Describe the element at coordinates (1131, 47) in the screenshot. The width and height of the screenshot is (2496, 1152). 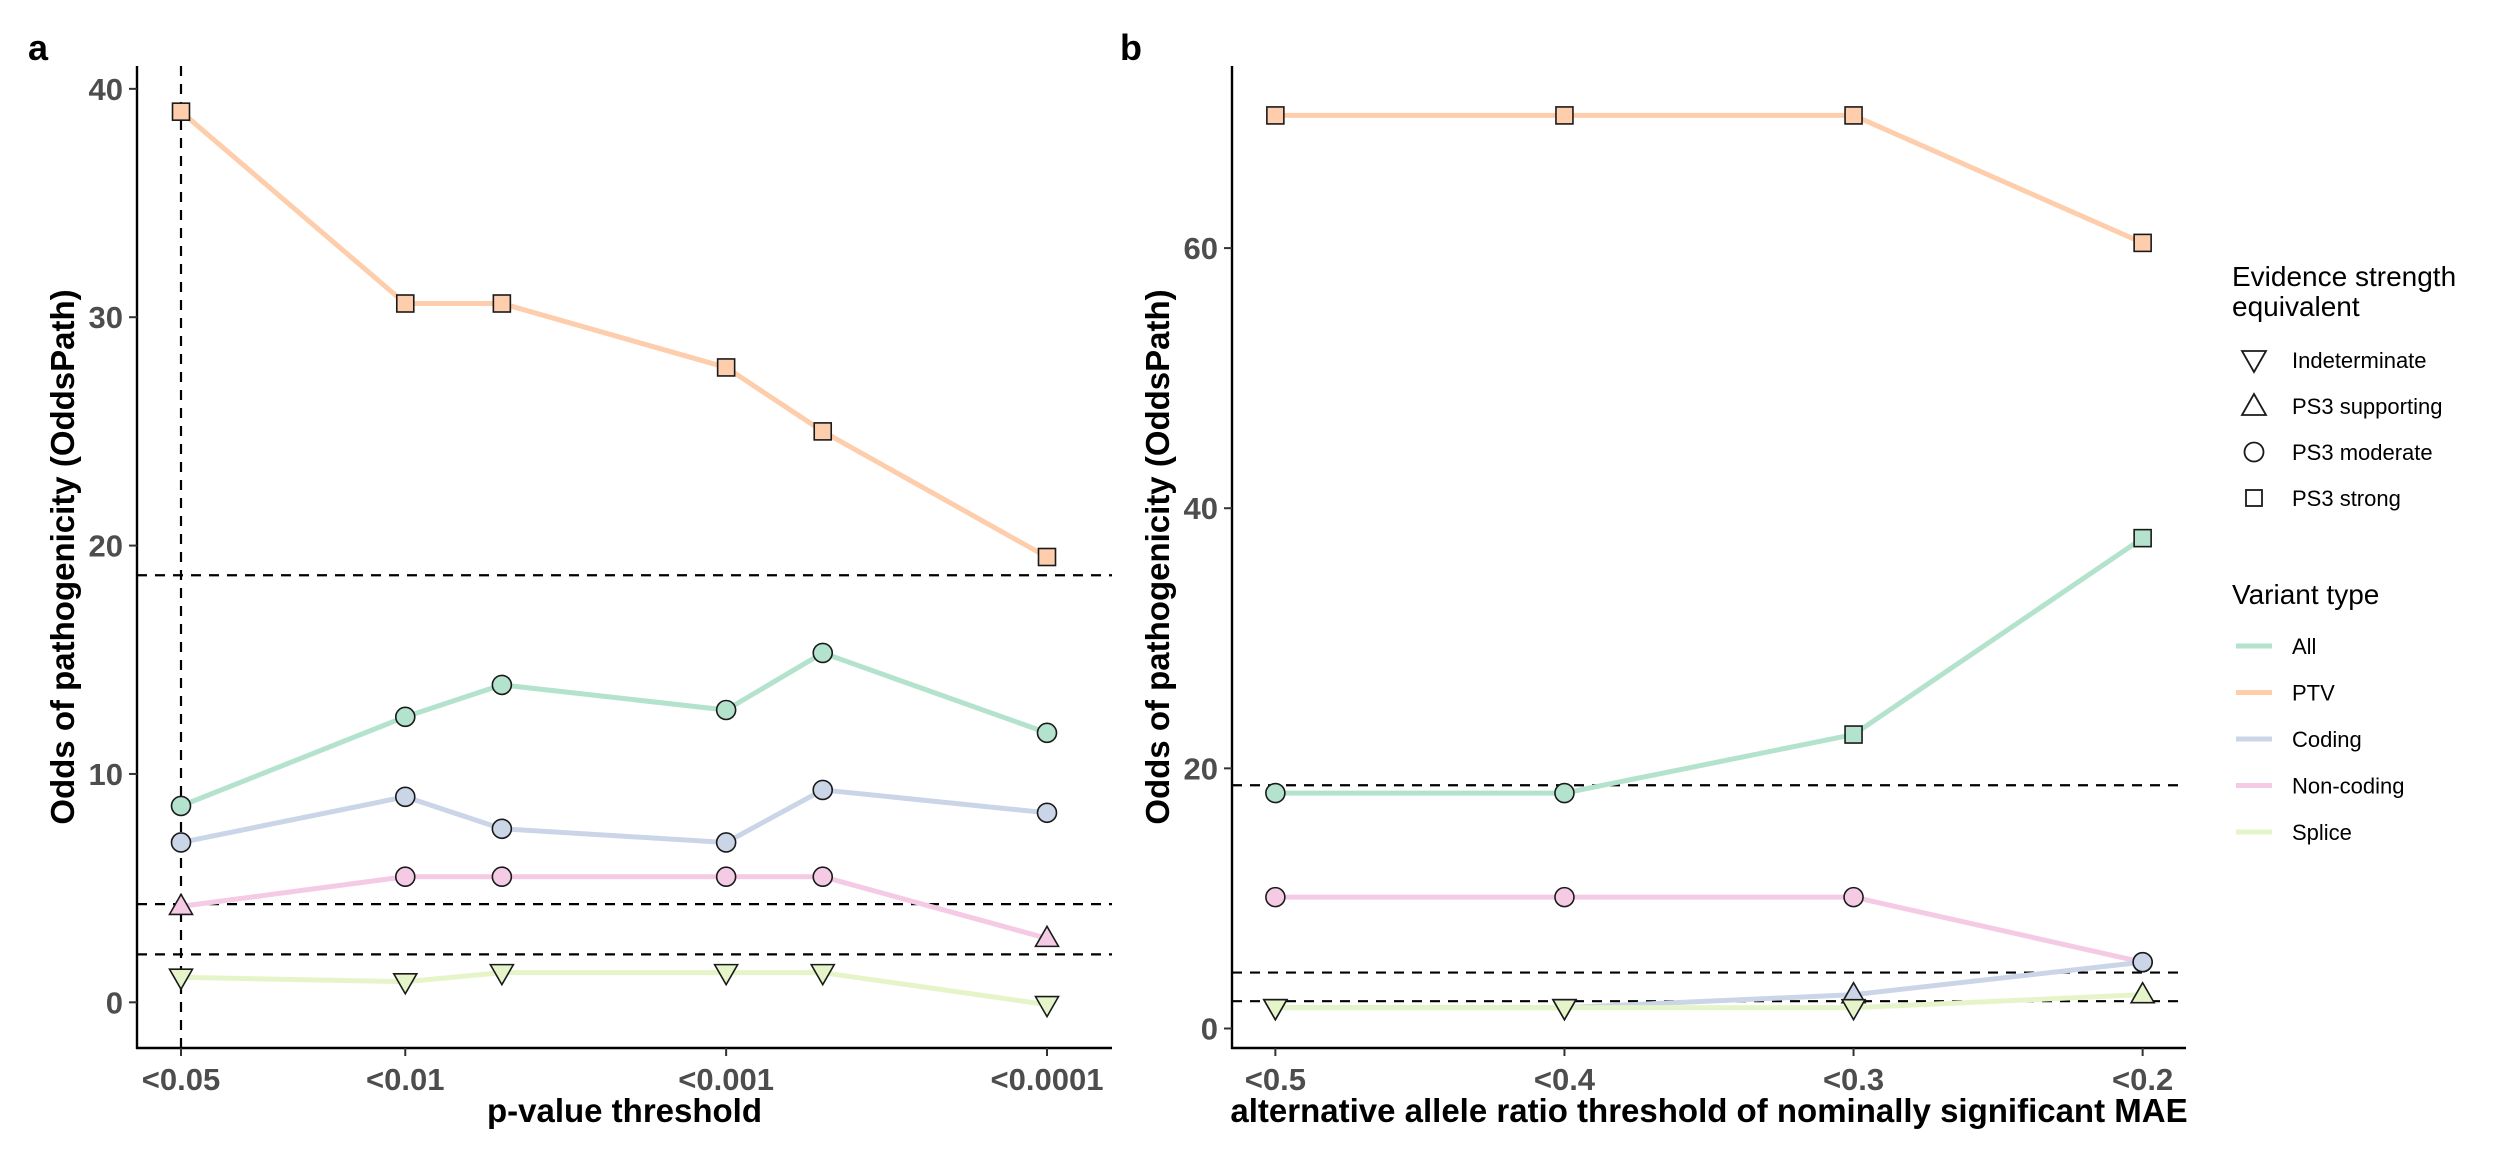
I see `panel-label-b: b` at that location.